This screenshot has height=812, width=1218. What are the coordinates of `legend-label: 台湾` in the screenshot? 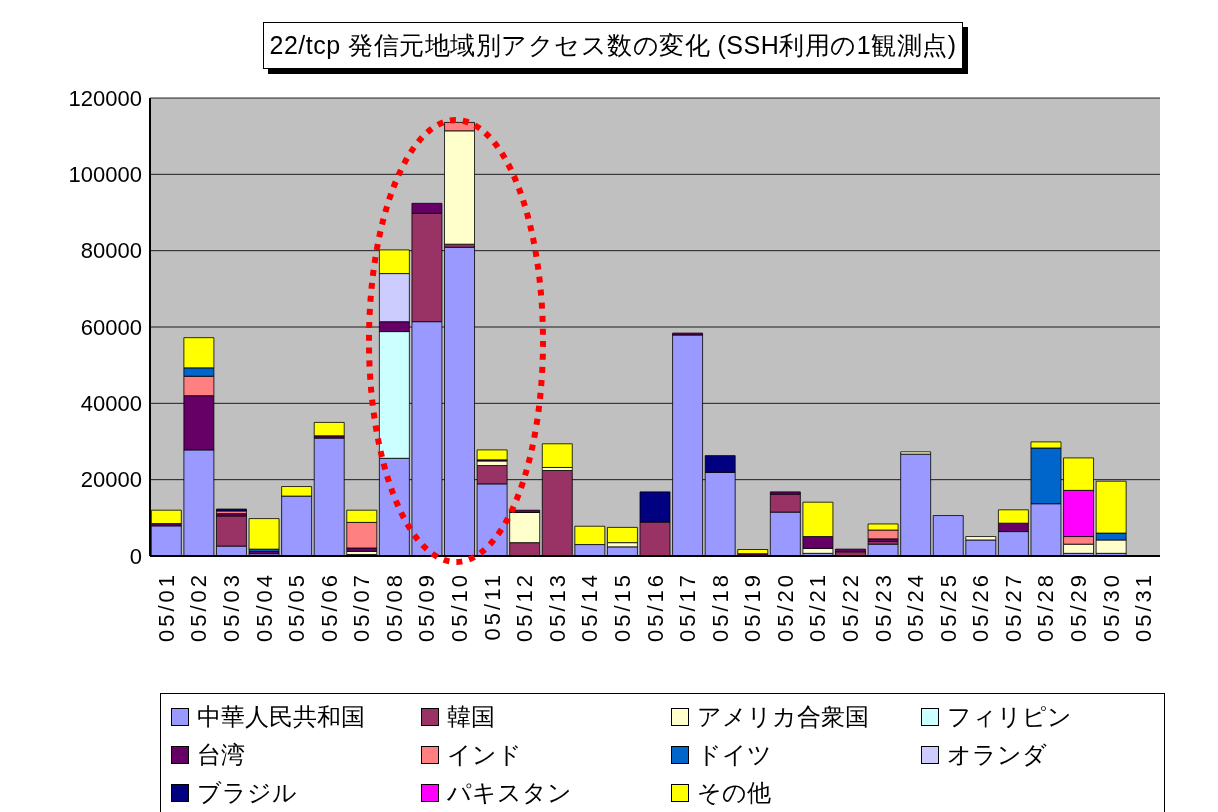 It's located at (221, 755).